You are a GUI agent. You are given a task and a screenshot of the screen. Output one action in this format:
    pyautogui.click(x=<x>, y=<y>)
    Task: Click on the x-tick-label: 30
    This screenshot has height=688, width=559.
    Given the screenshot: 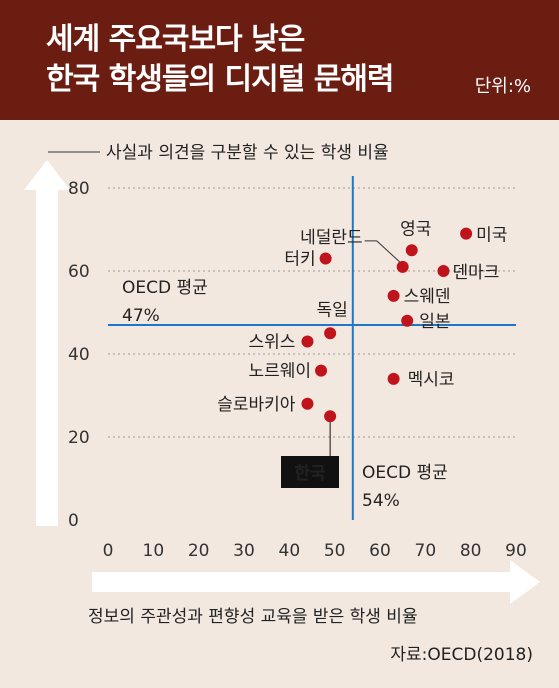 What is the action you would take?
    pyautogui.click(x=244, y=551)
    